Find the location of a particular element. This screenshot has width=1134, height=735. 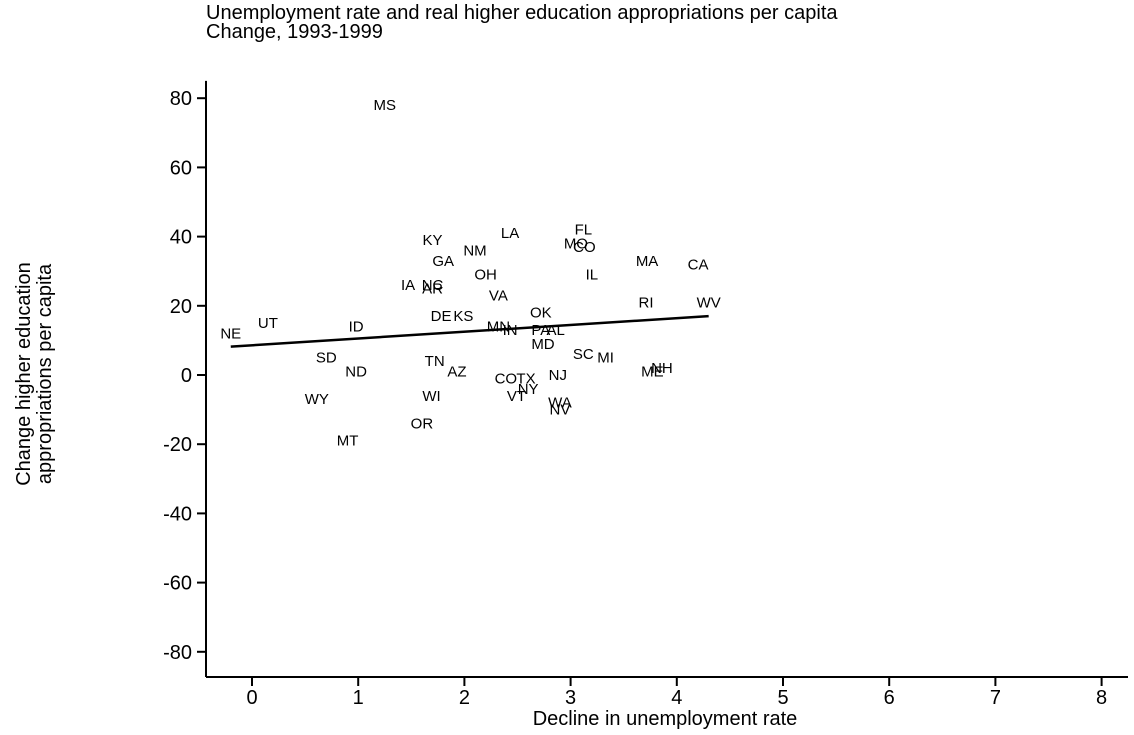

point-label-wi: WI is located at coordinates (431, 396).